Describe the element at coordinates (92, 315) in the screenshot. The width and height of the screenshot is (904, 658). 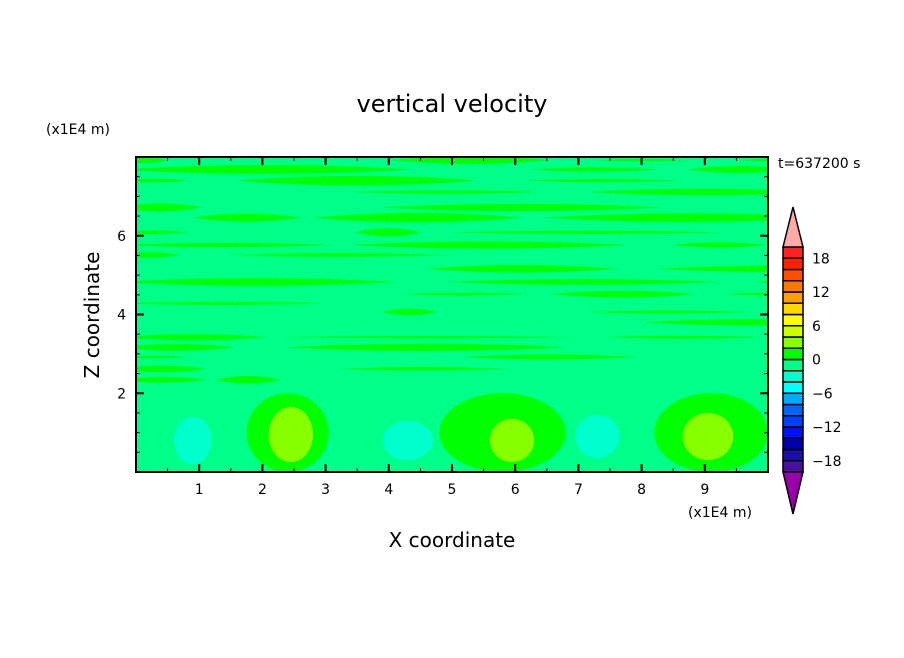
I see `y-axis-label: Z coordinate` at that location.